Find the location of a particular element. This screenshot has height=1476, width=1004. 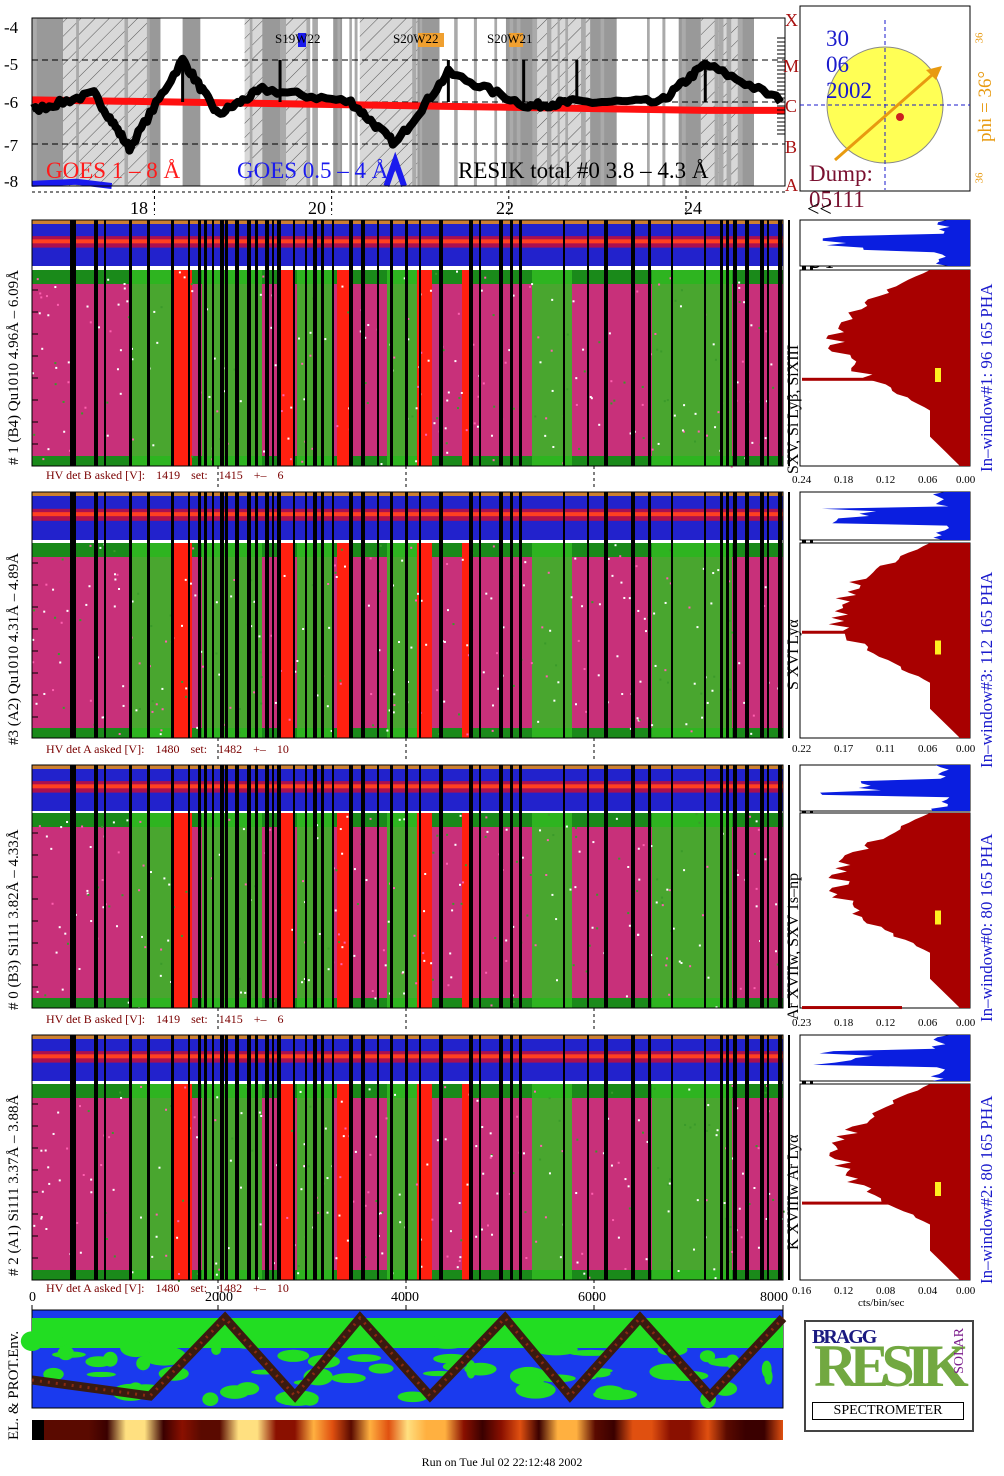

hv-set: 1415 is located at coordinates (230, 475).